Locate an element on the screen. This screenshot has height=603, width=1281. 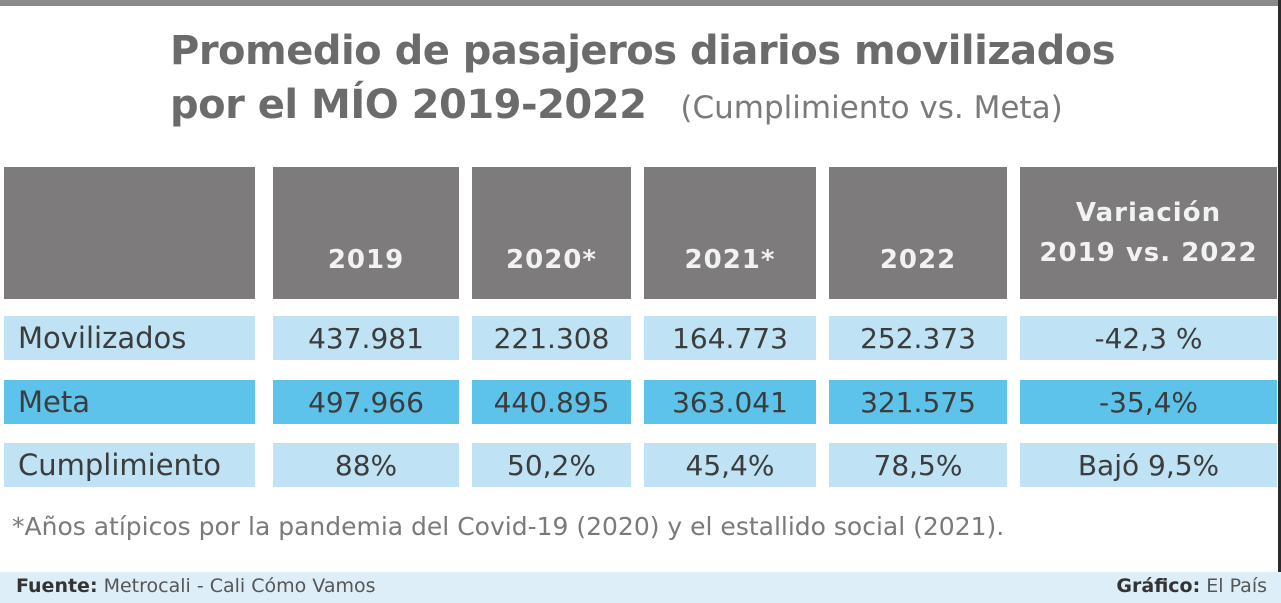
header-cell-2022: 2022 is located at coordinates (918, 233).